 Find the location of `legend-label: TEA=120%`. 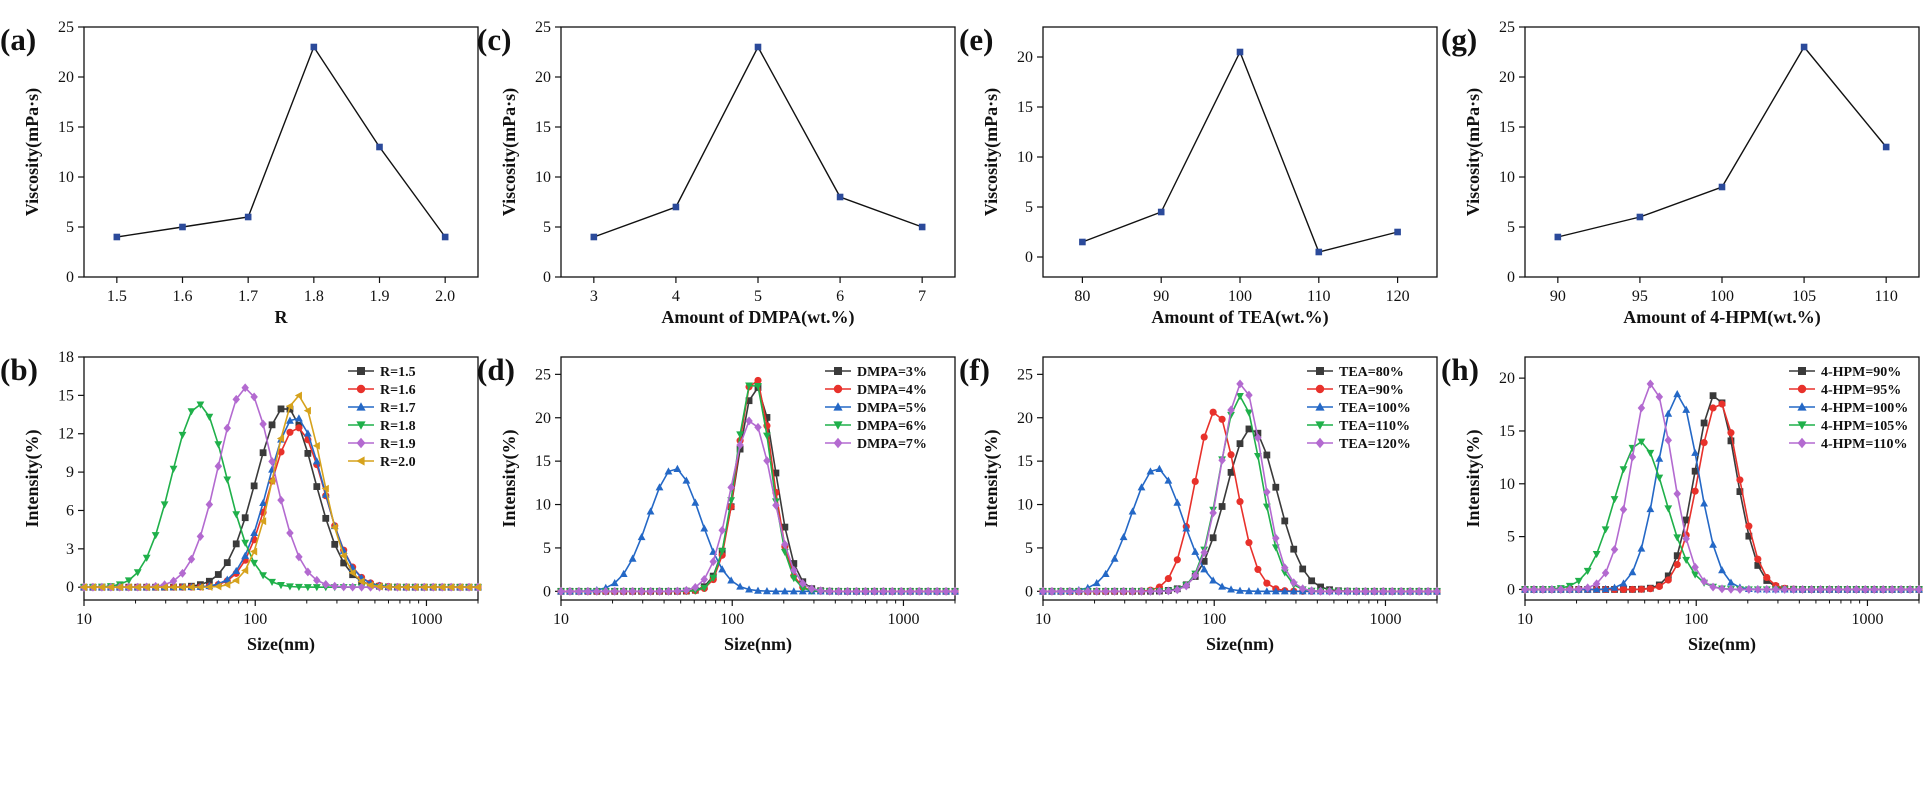

legend-label: TEA=120% is located at coordinates (1375, 444).